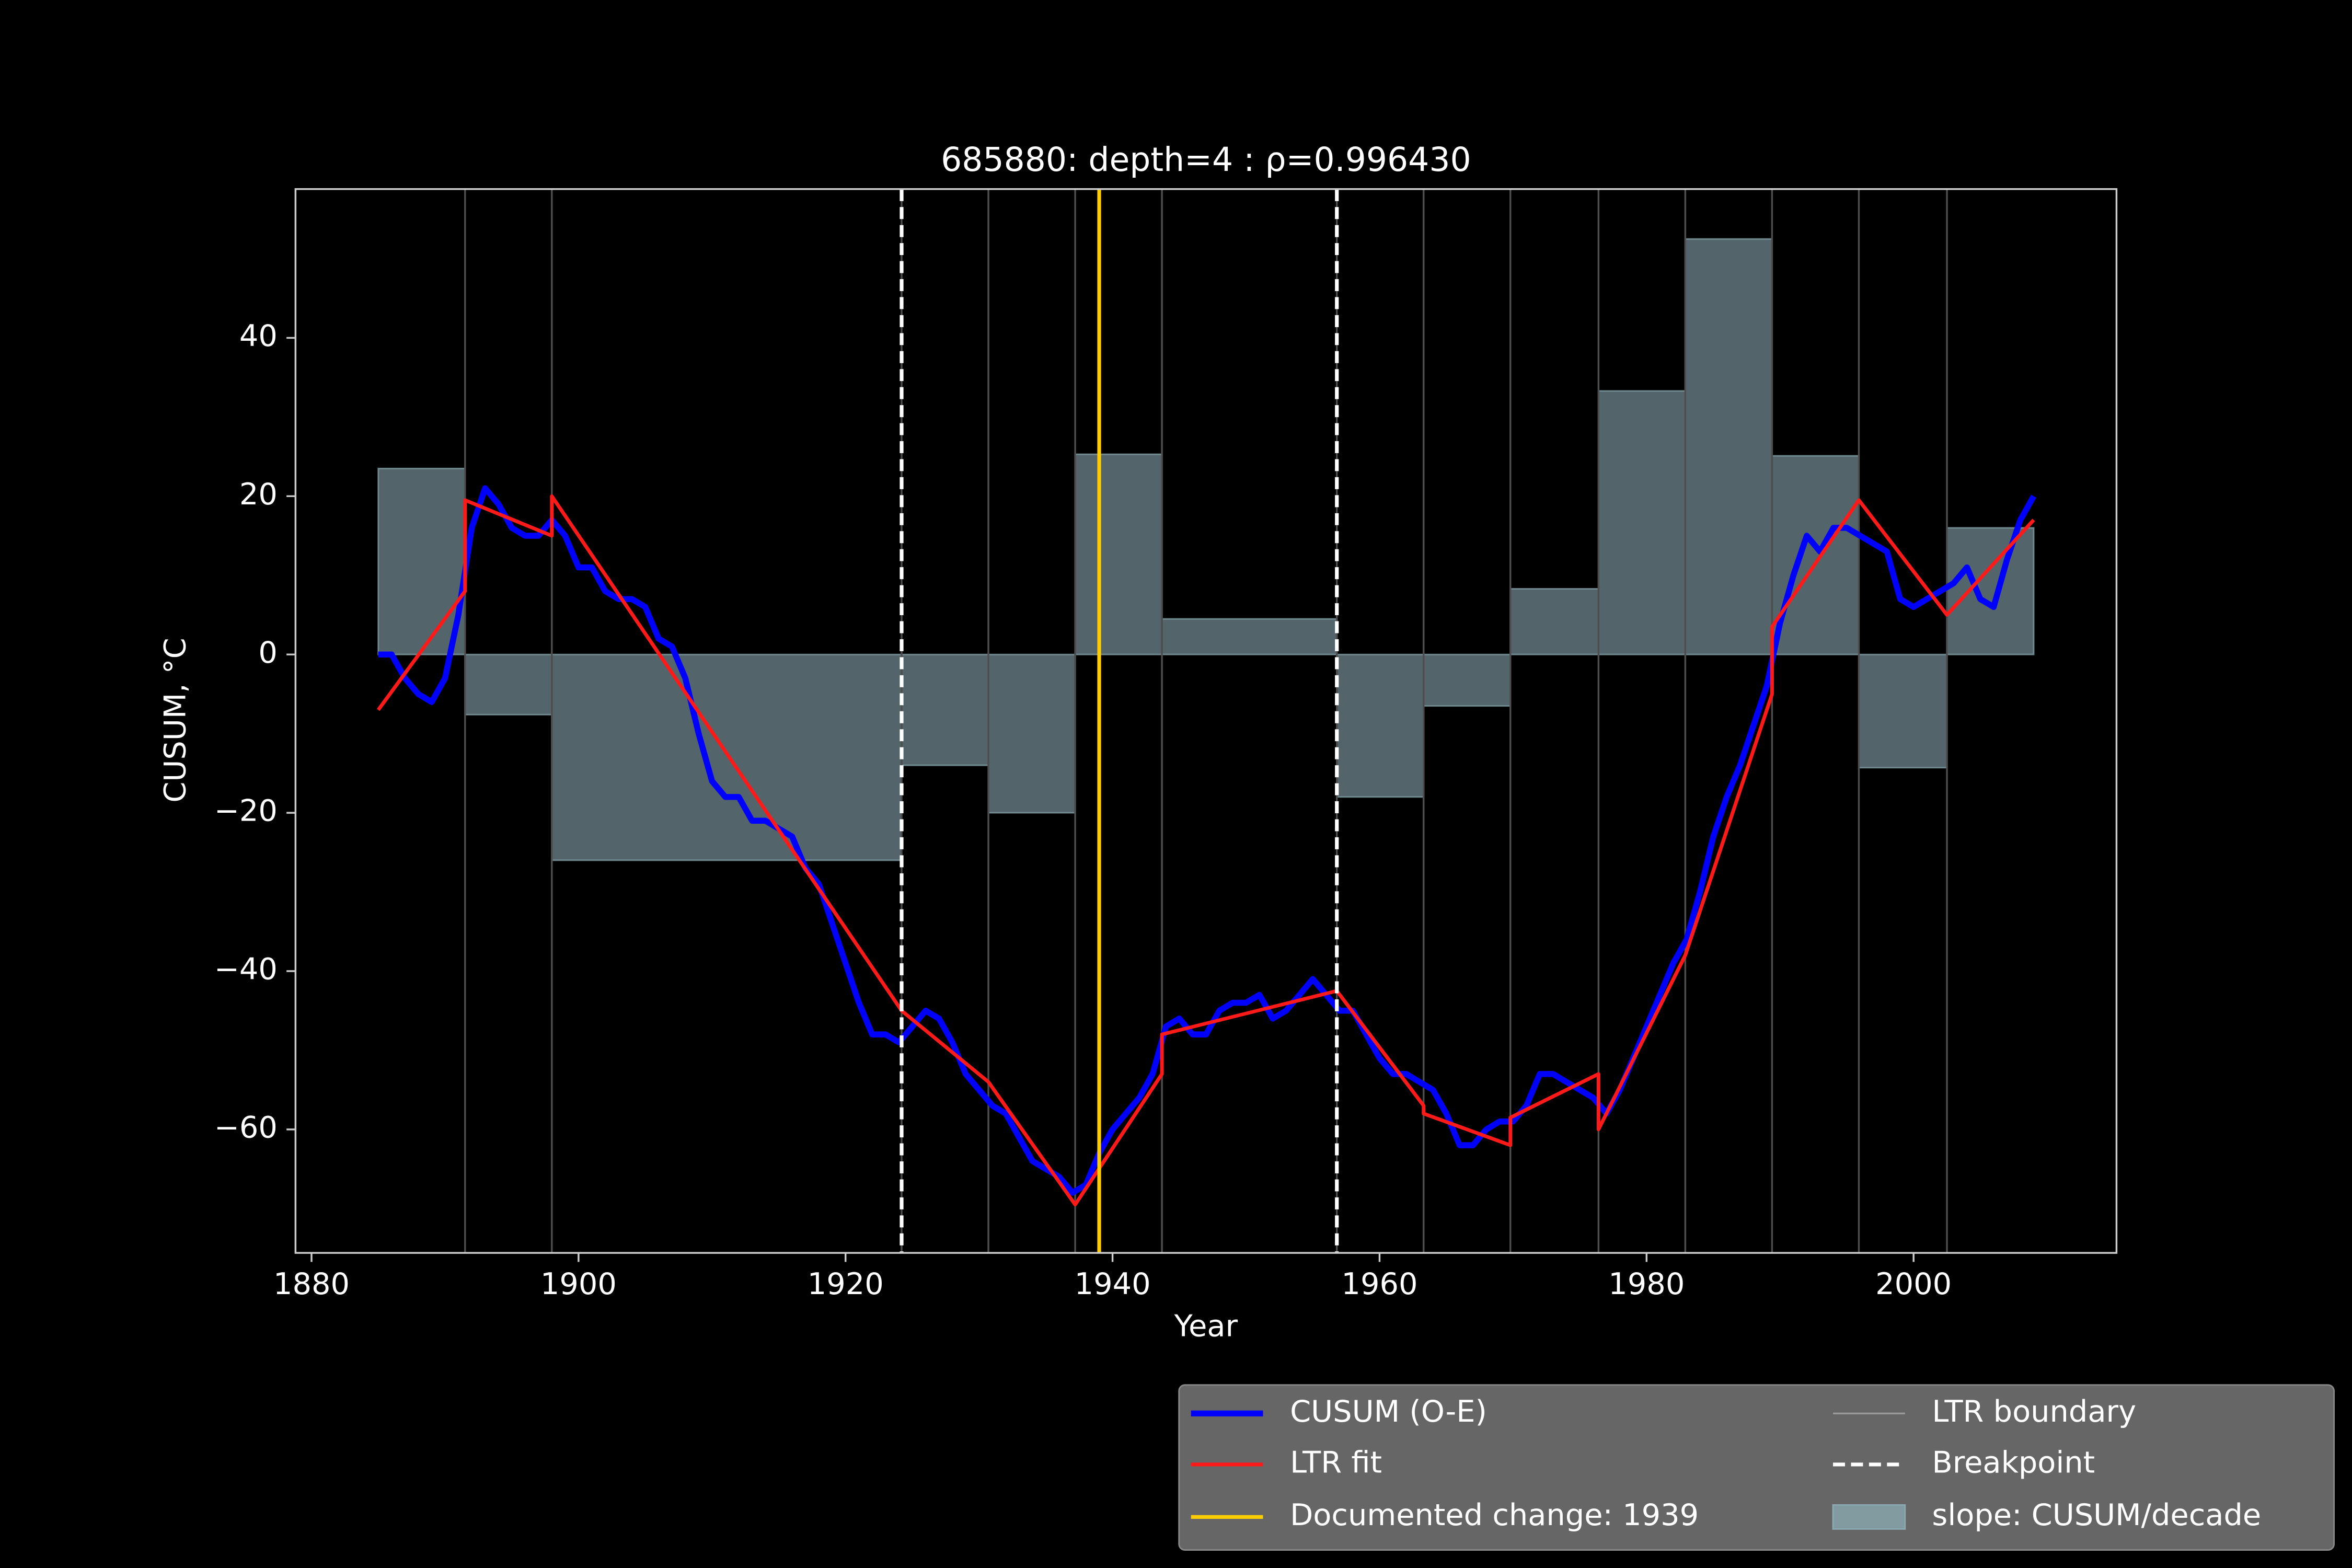  What do you see at coordinates (1113, 1283) in the screenshot?
I see `x-tick-label: 1940` at bounding box center [1113, 1283].